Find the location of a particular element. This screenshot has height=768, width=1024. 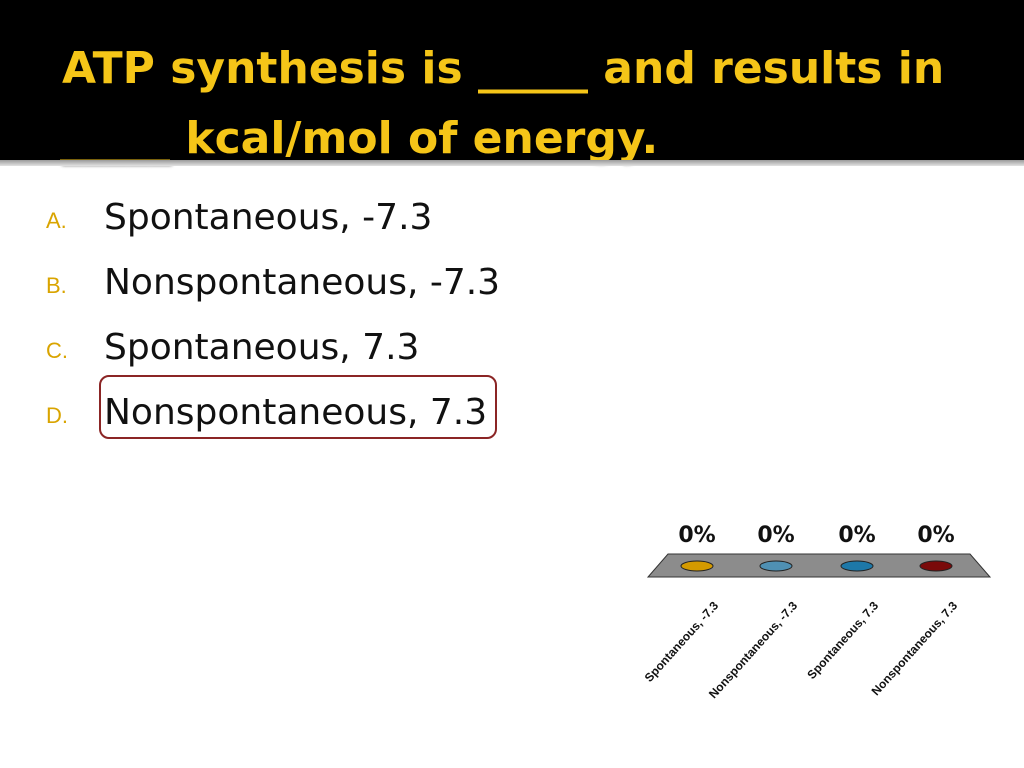

option-letter: D. is located at coordinates (57, 415).